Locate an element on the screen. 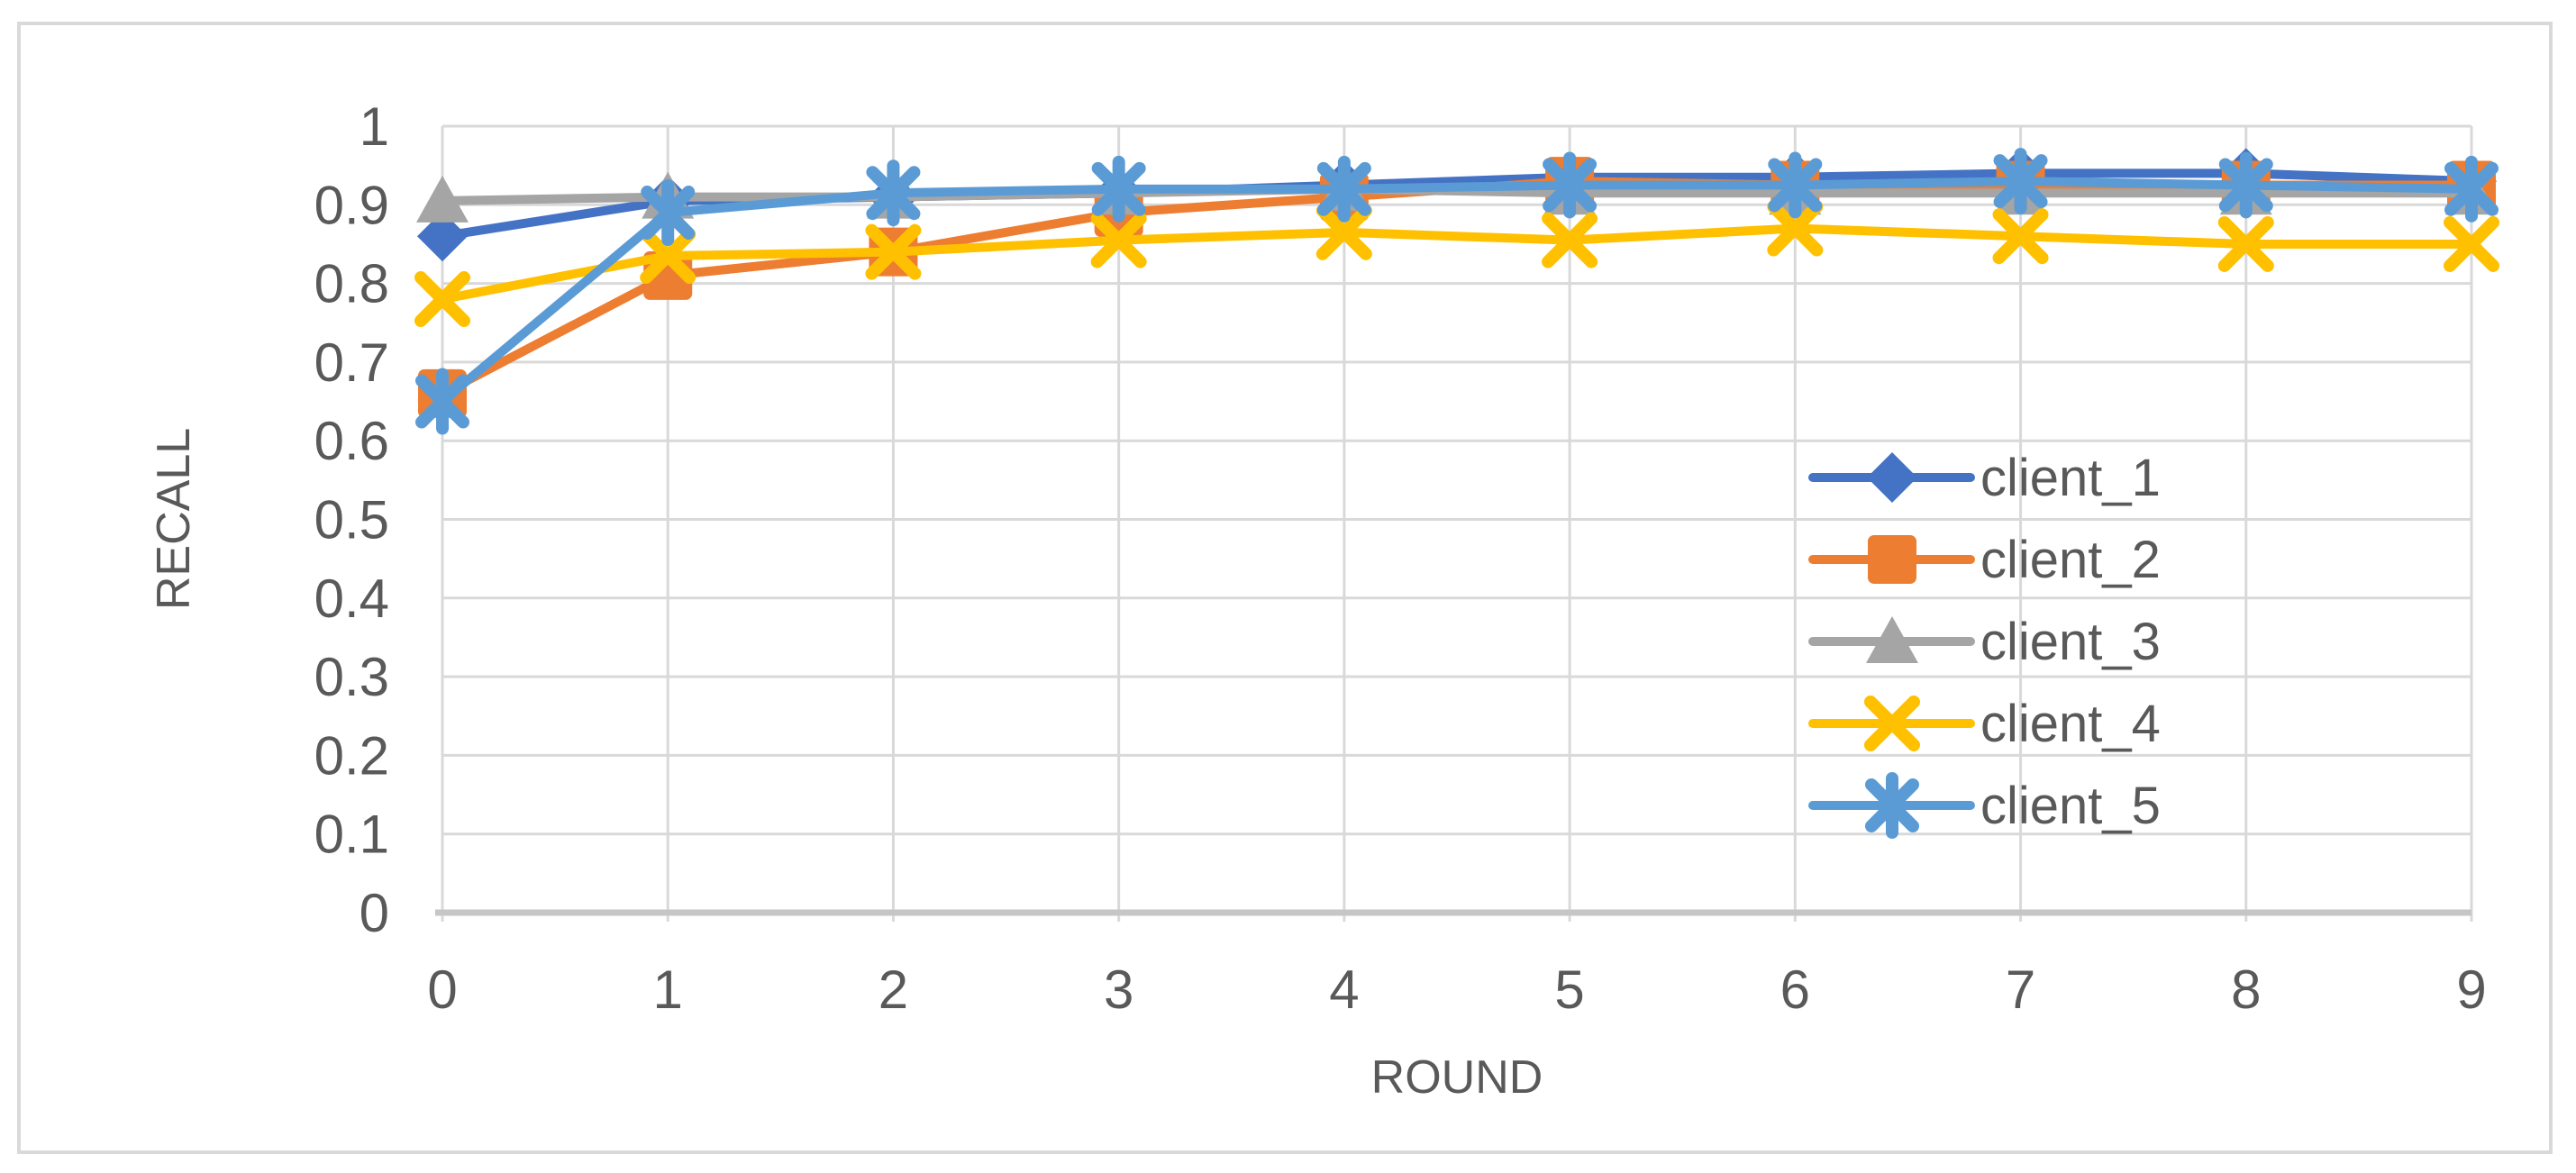  legend-label-client_1: client_1 is located at coordinates (2070, 478).